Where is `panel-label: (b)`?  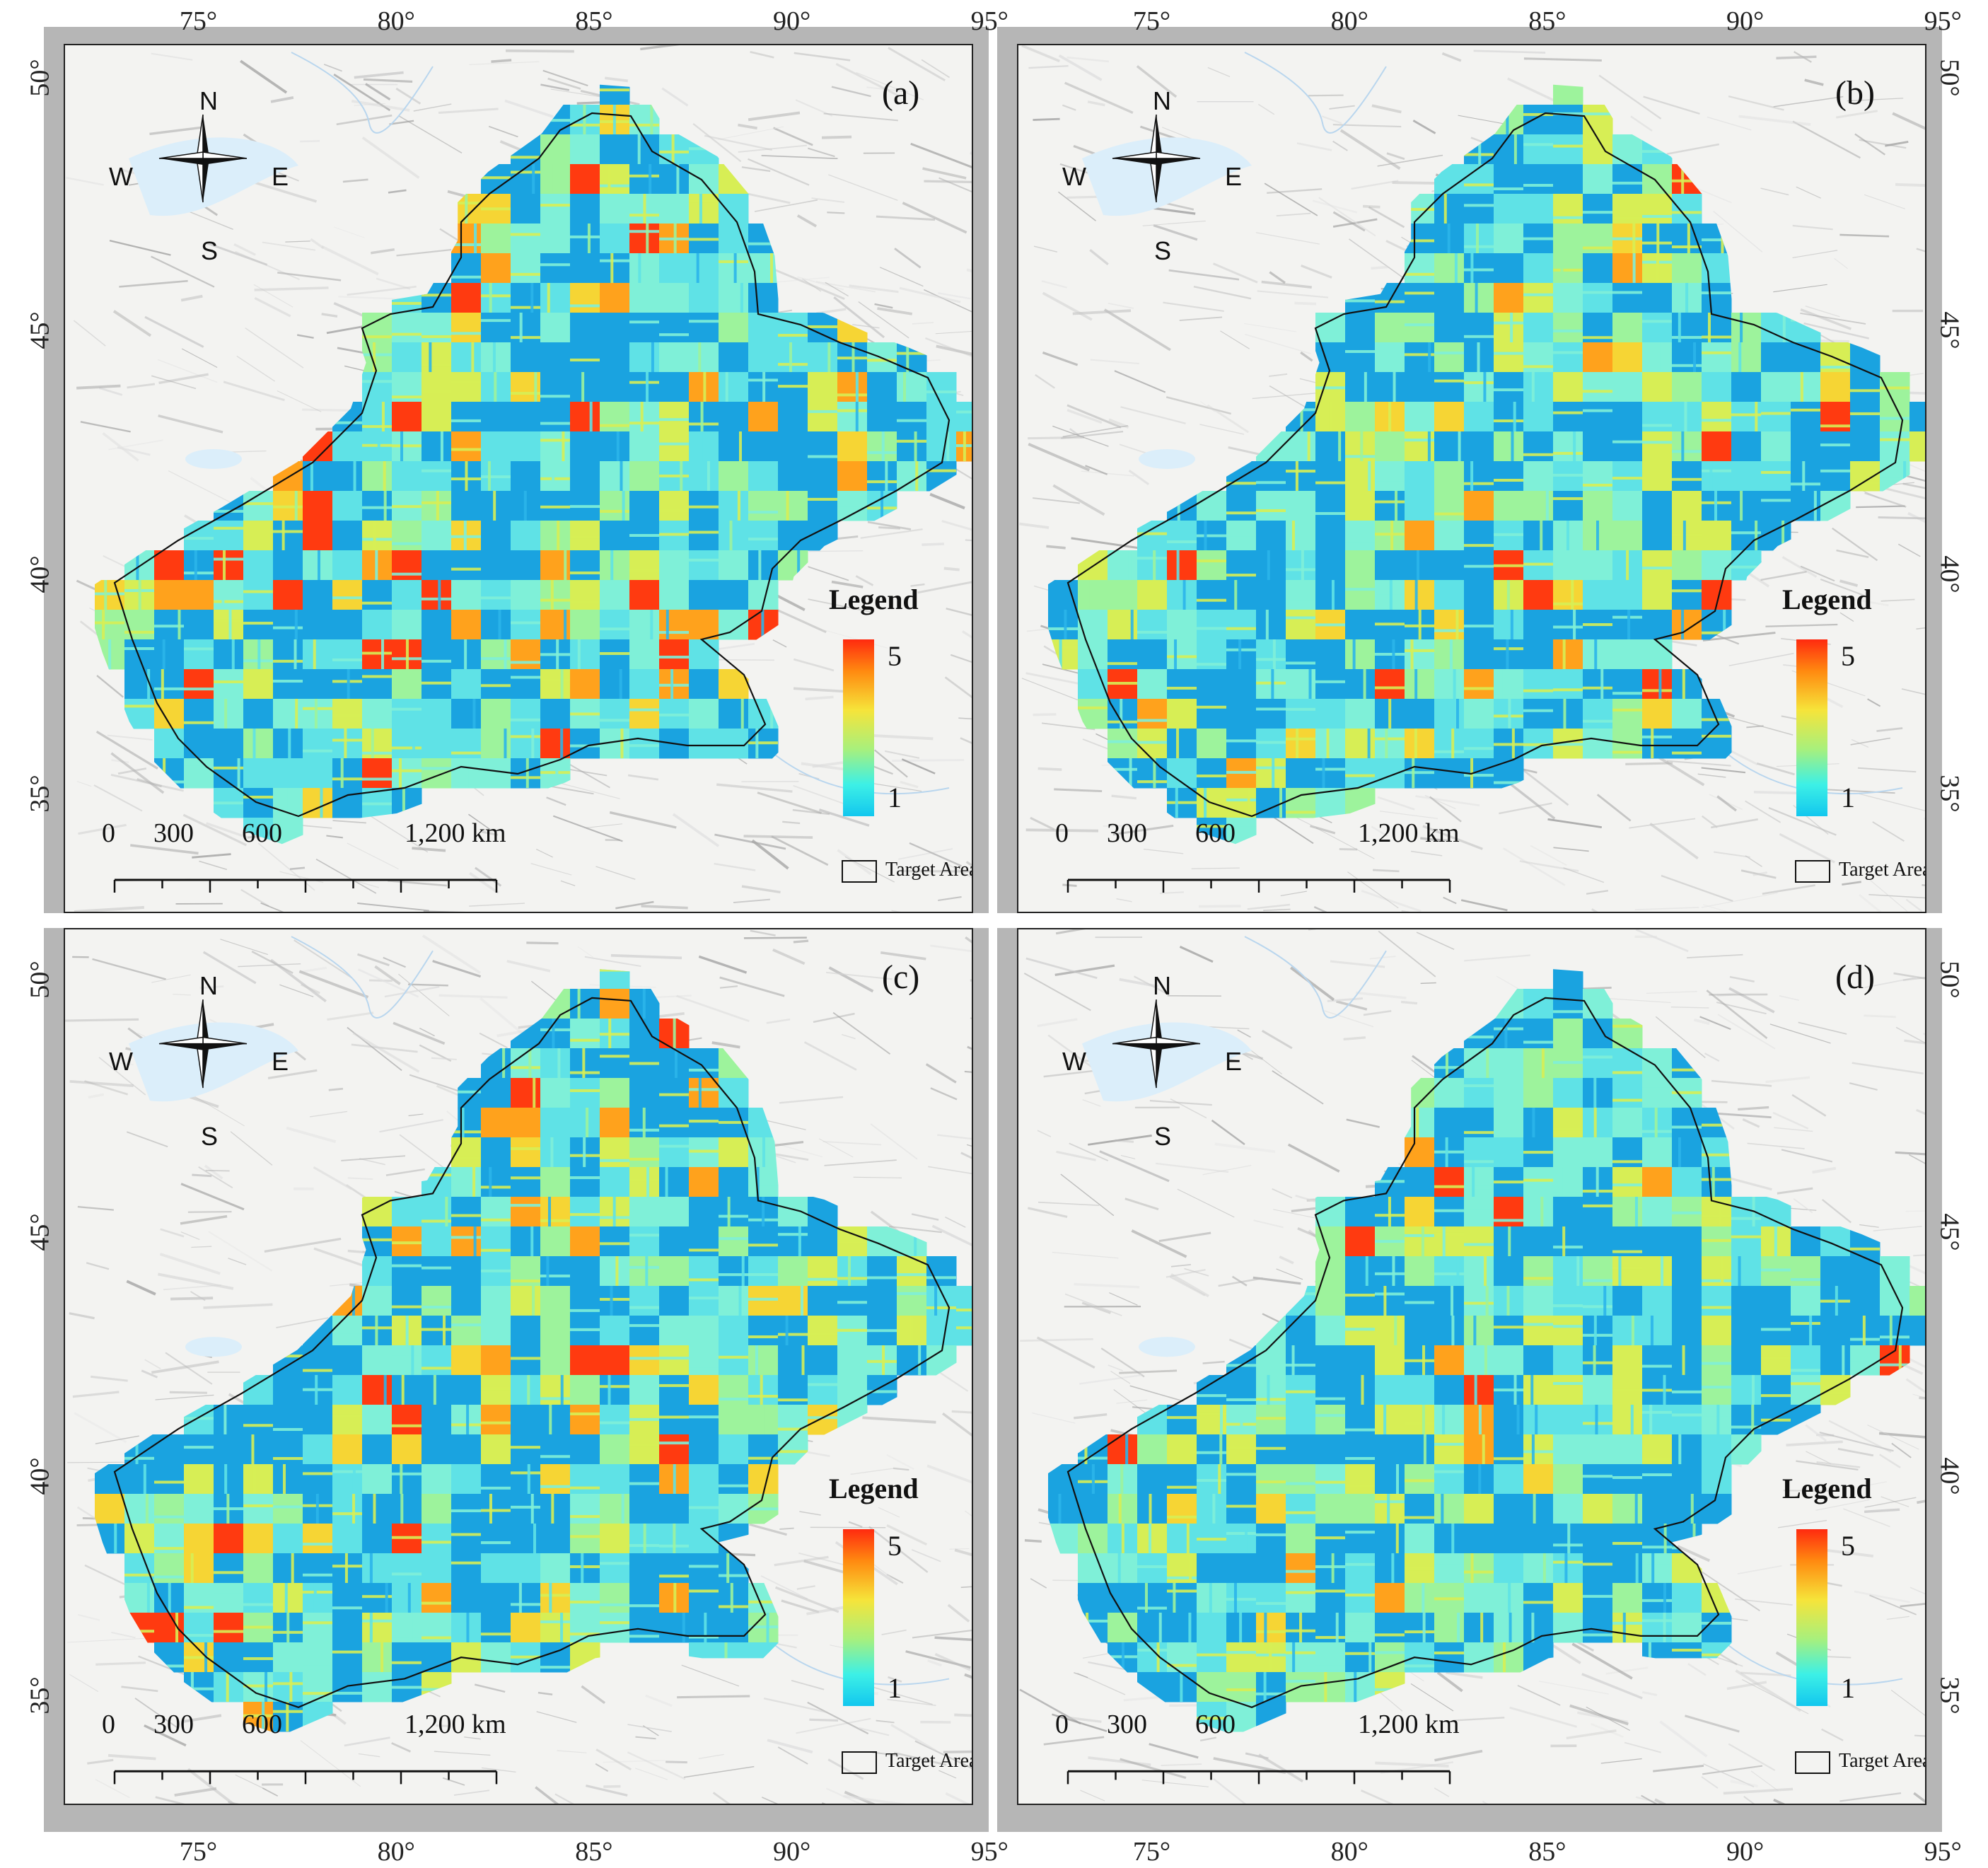 panel-label: (b) is located at coordinates (1855, 93).